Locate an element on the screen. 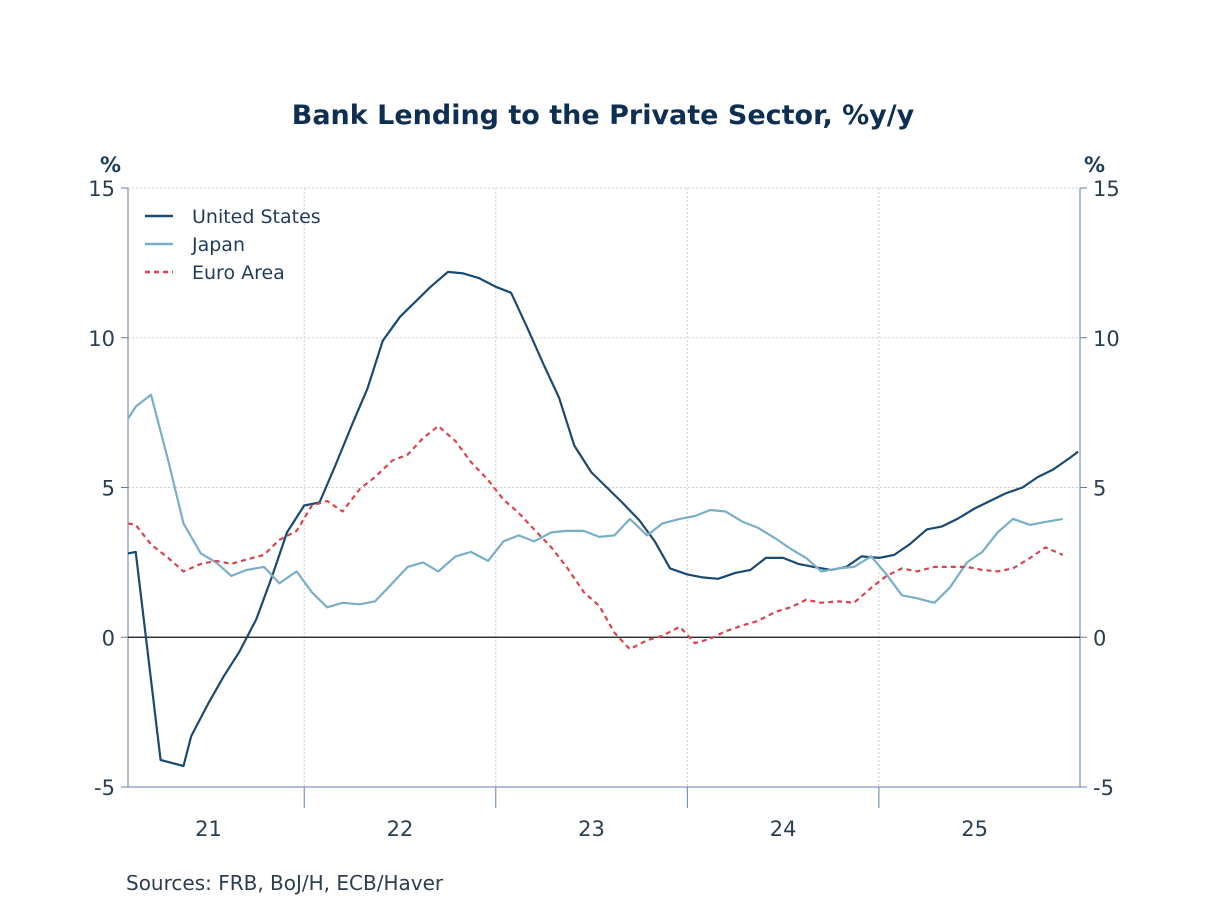 Image resolution: width=1208 pixels, height=906 pixels. x-tick-label: 23 is located at coordinates (591, 829).